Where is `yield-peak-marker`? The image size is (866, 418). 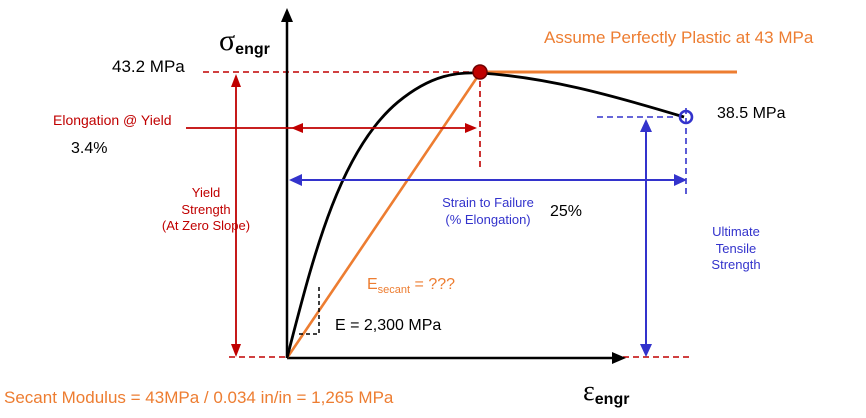
yield-peak-marker is located at coordinates (480, 72).